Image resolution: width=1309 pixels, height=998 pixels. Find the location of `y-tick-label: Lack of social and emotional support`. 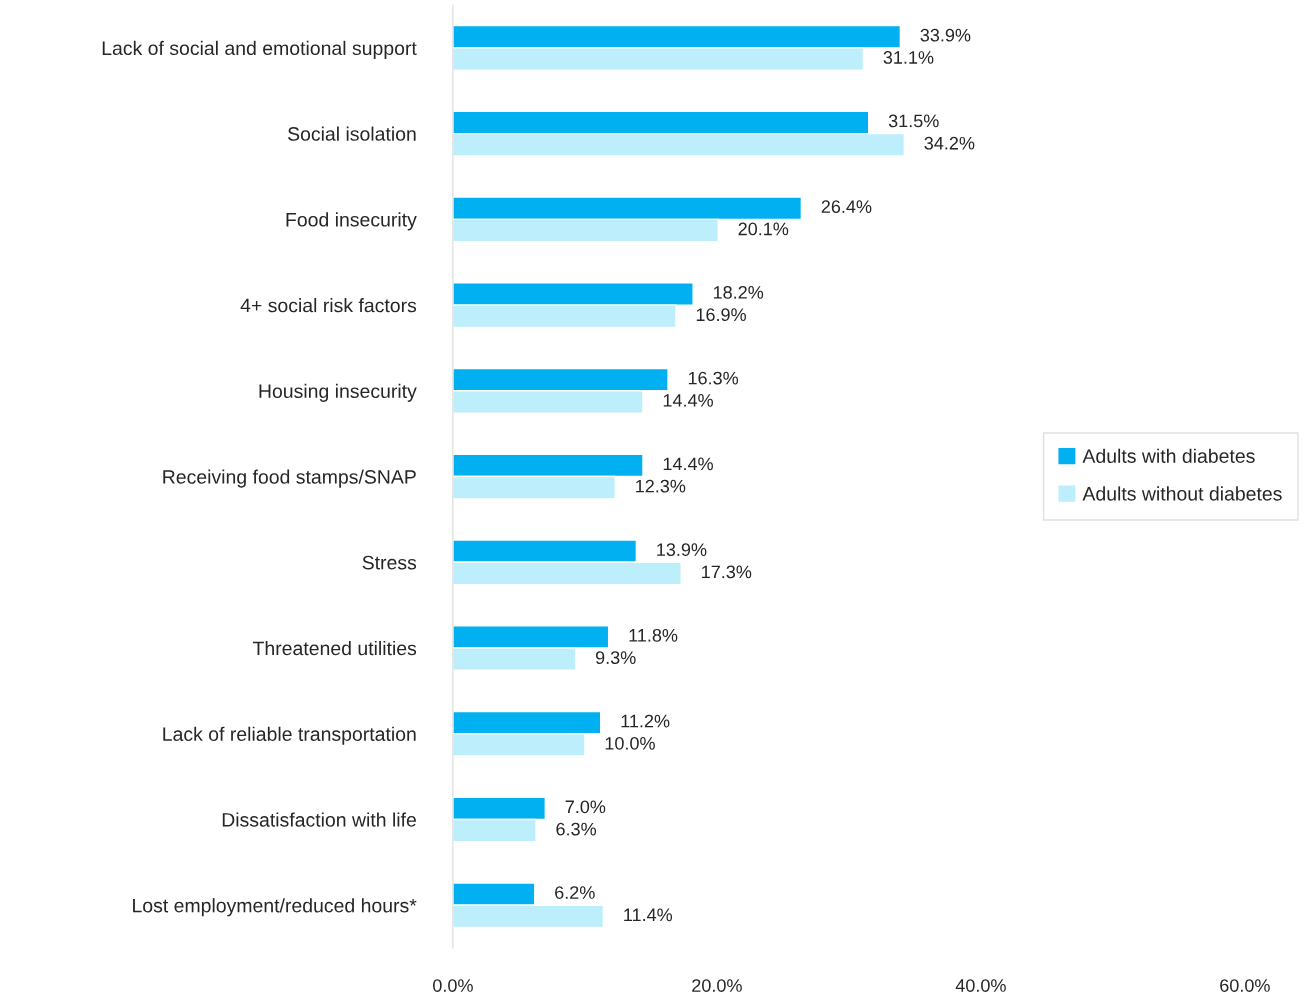

y-tick-label: Lack of social and emotional support is located at coordinates (259, 49).